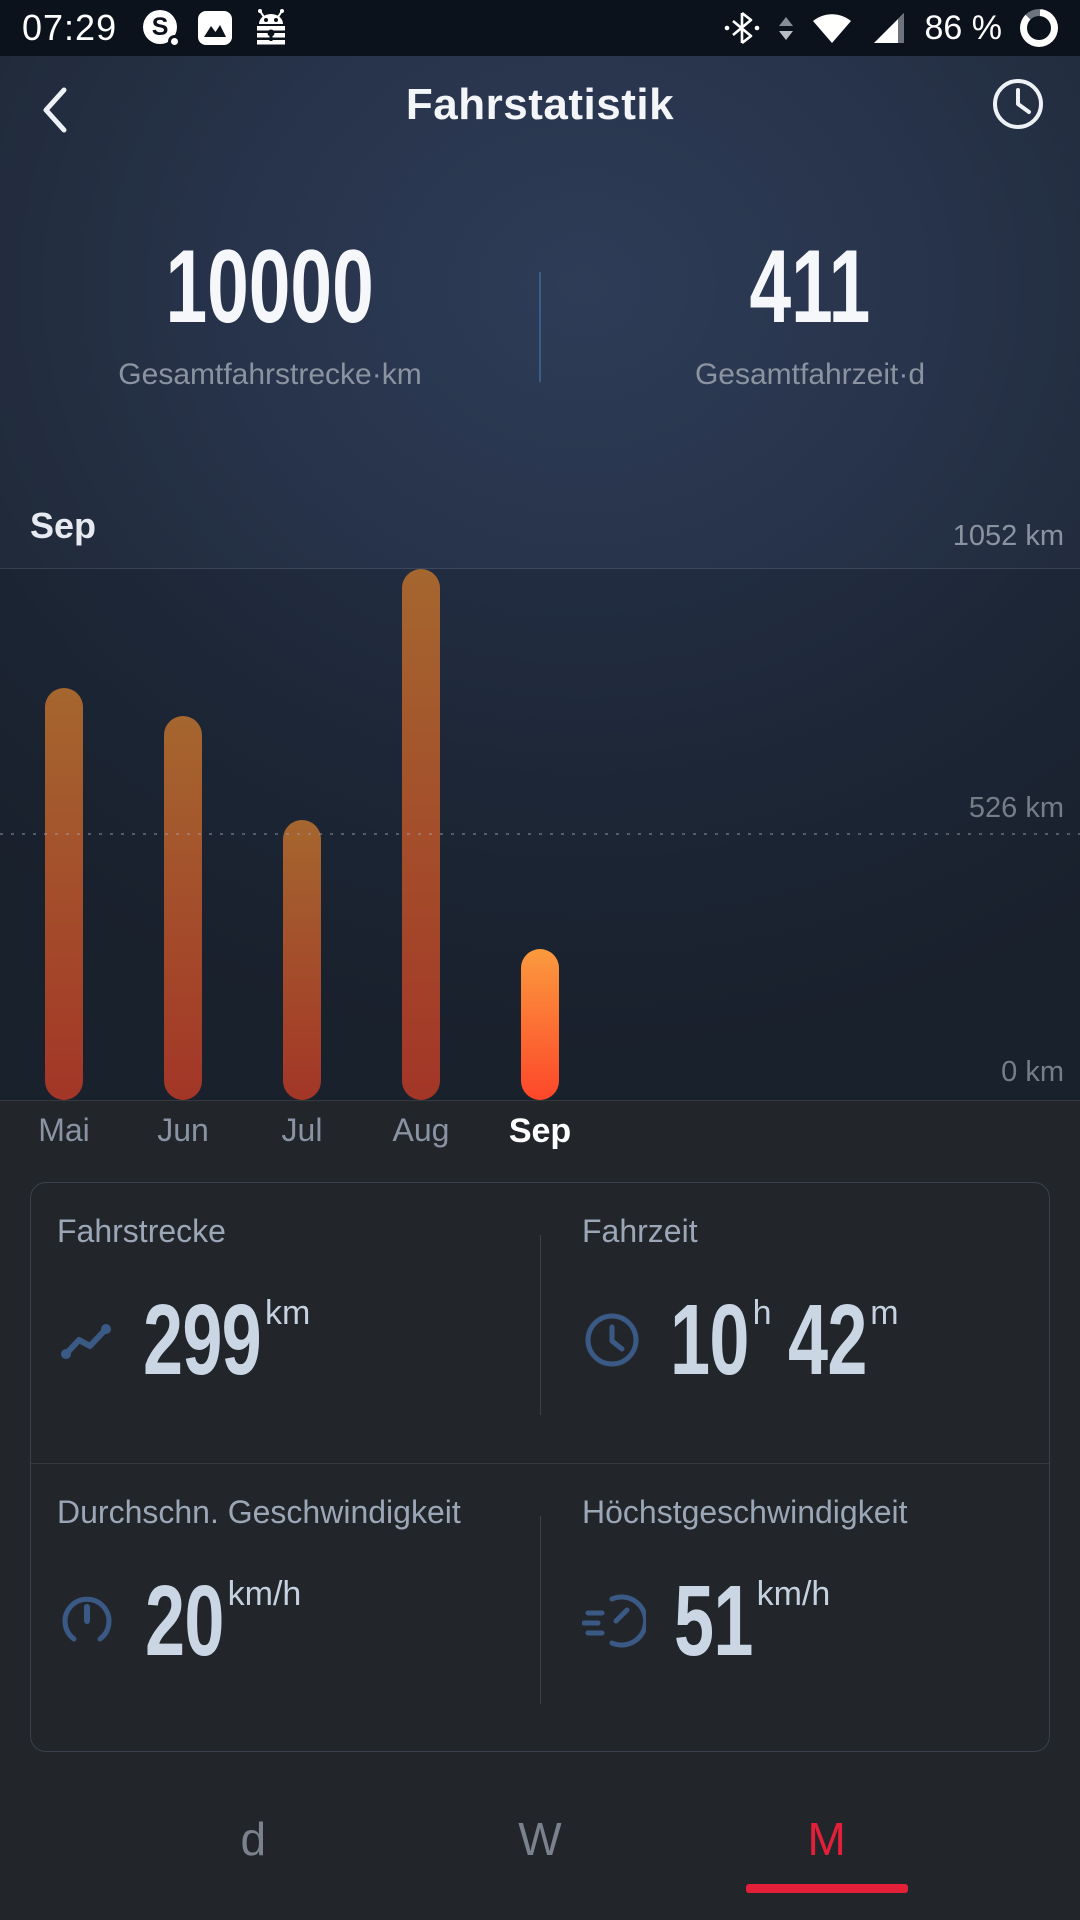  I want to click on card-value: 10, so click(709, 1340).